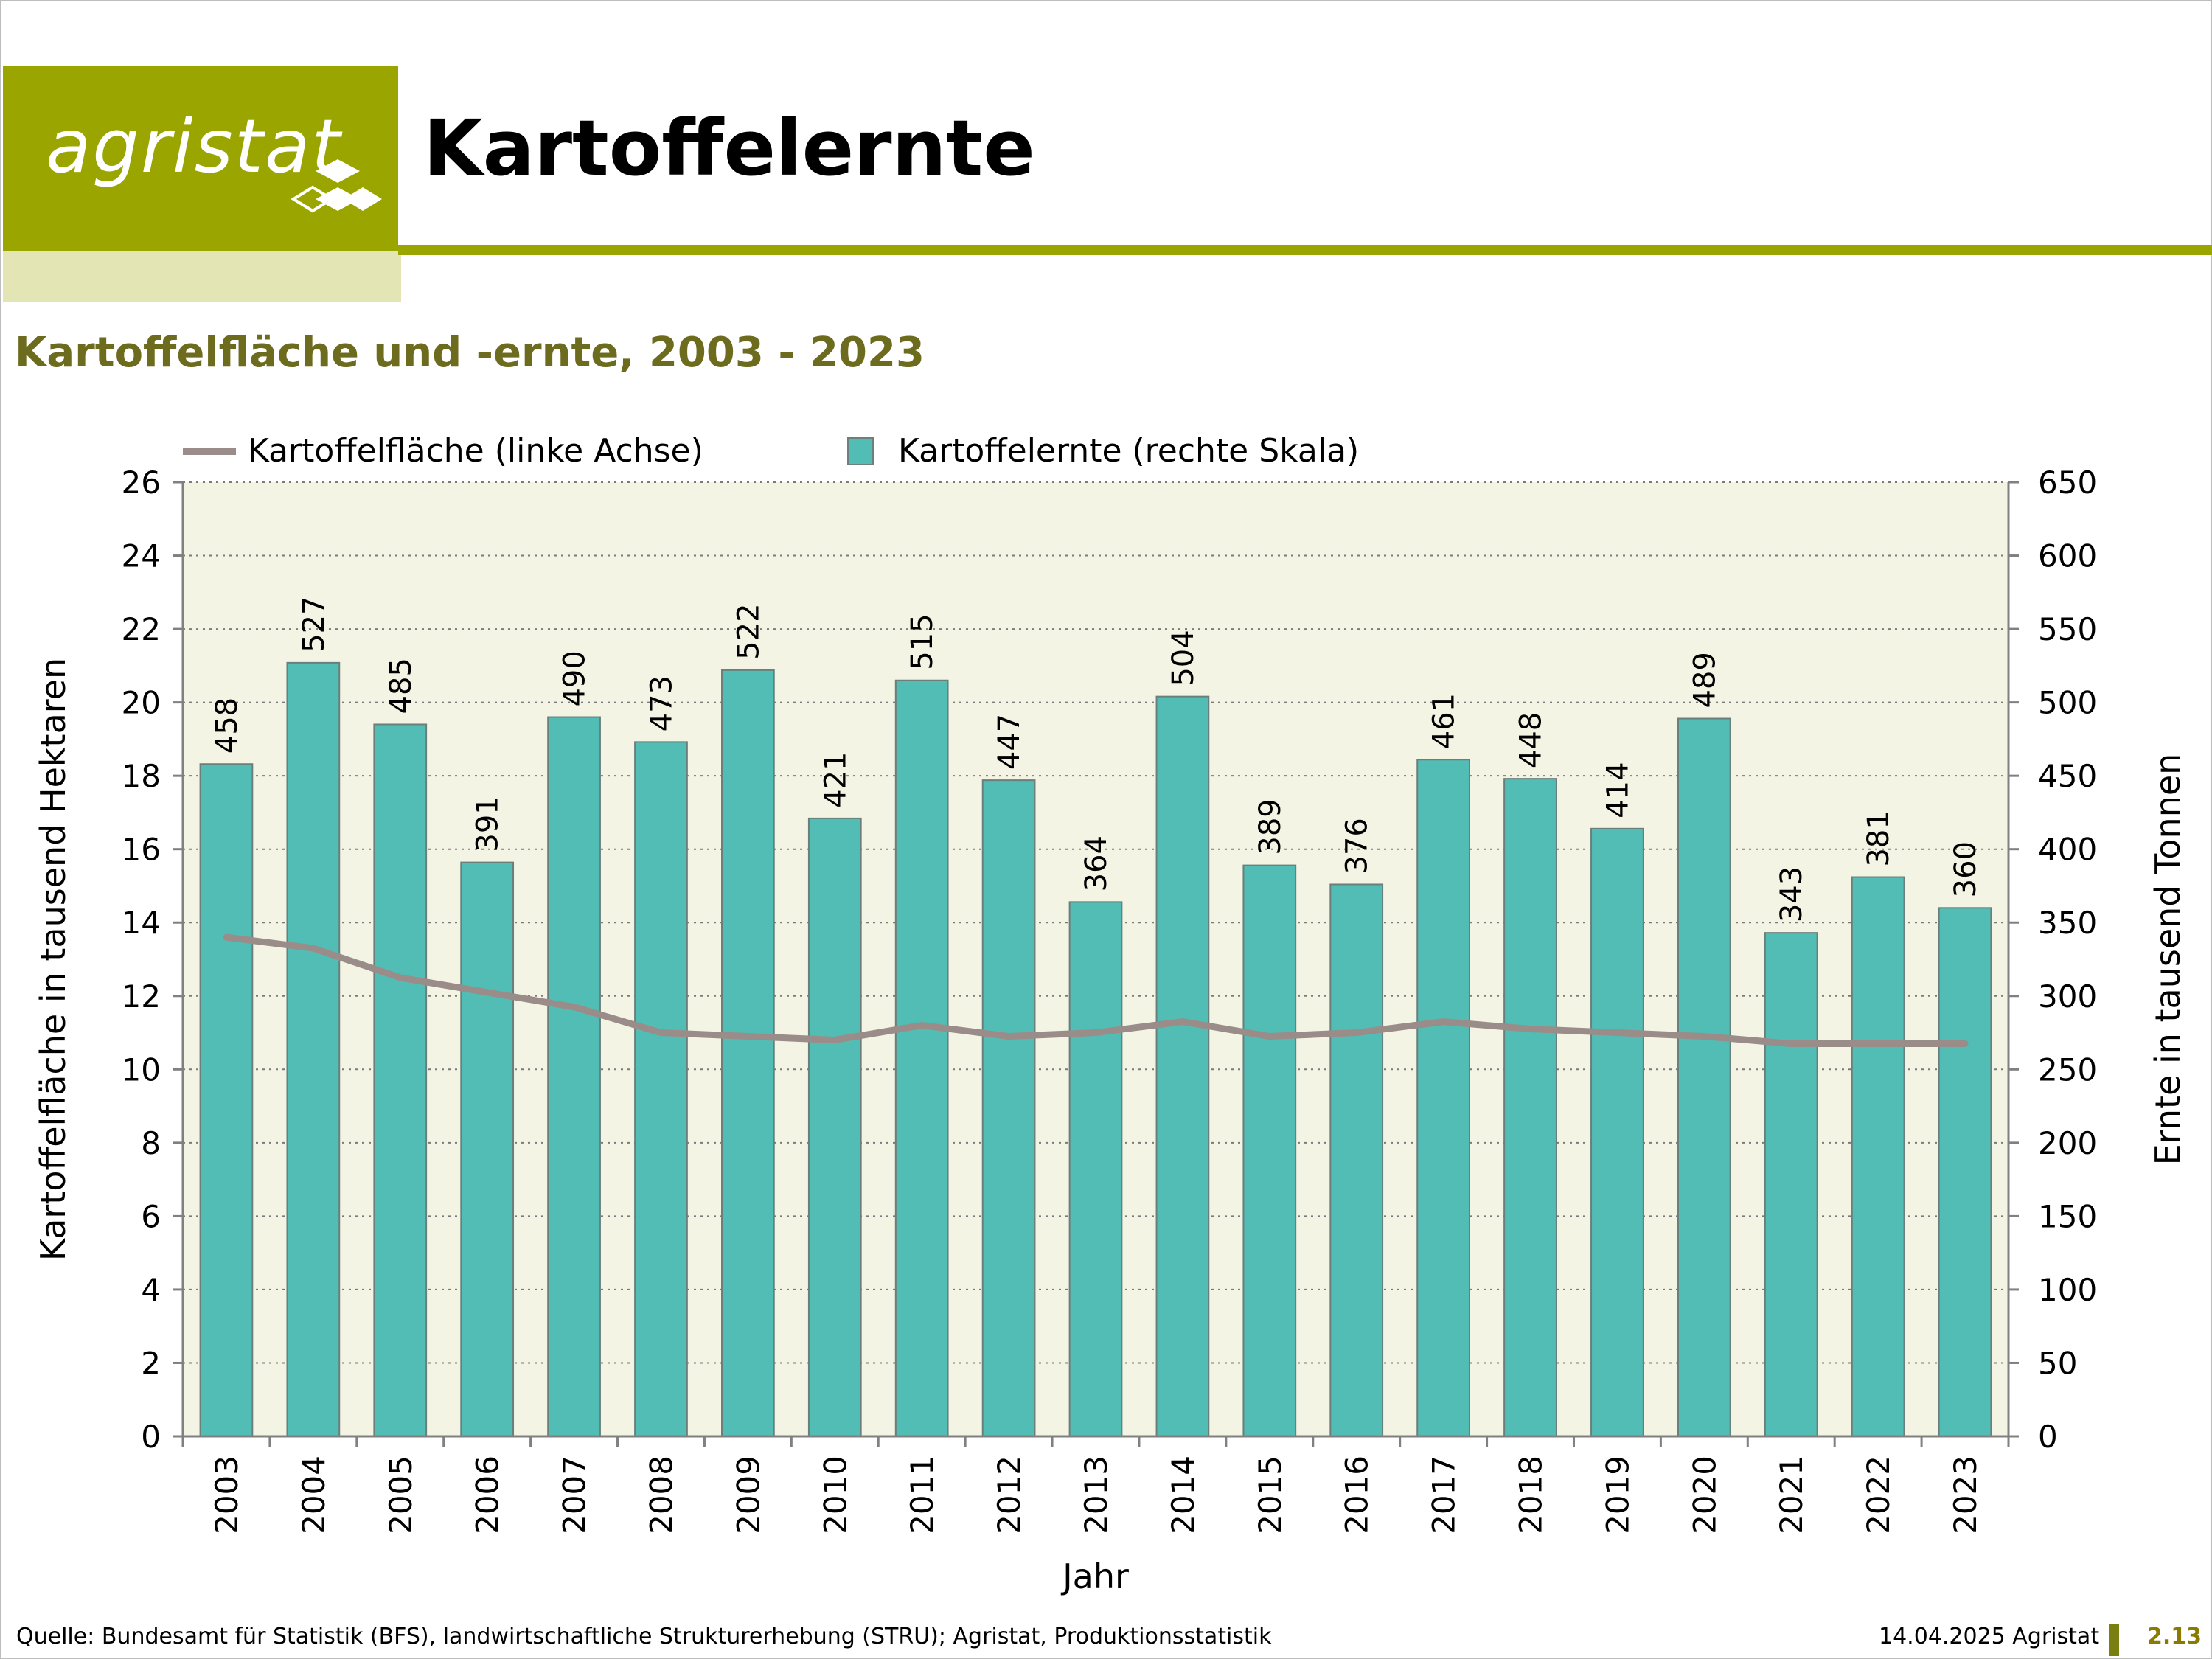 This screenshot has height=1659, width=2212. Describe the element at coordinates (1096, 1494) in the screenshot. I see `x-tick-label: 2013` at that location.